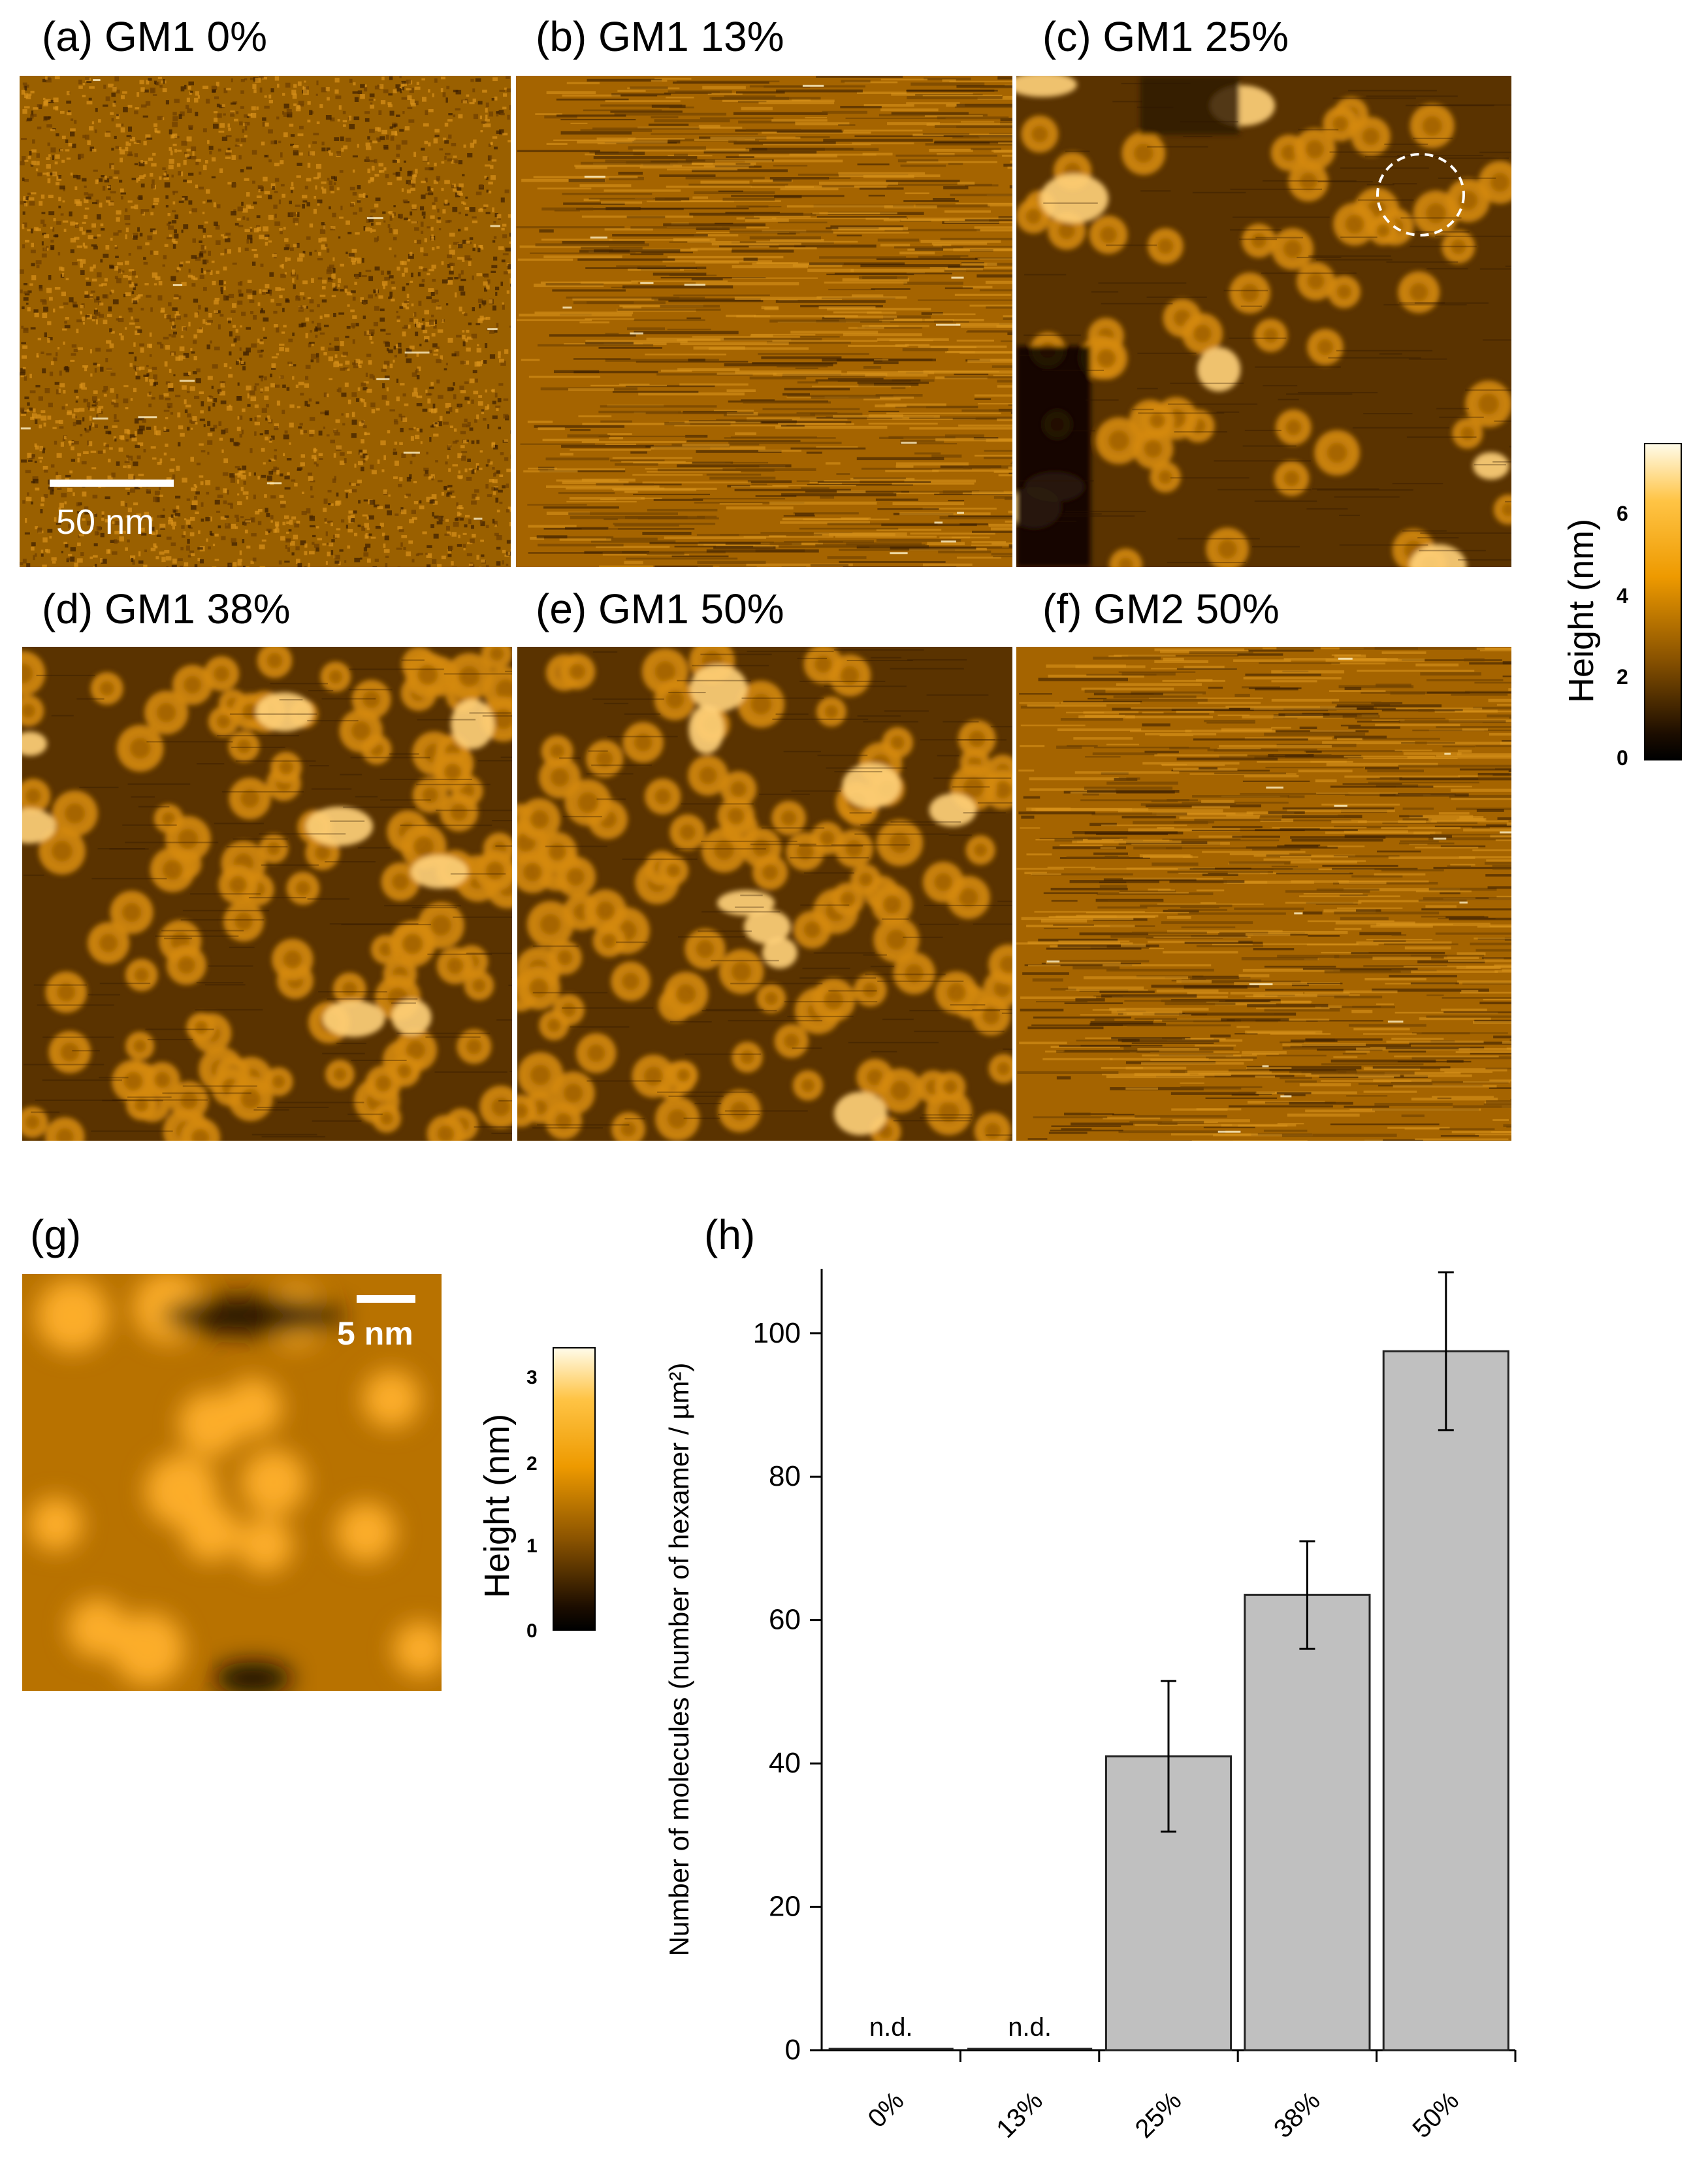 The height and width of the screenshot is (2173, 1708). I want to click on panel-g-title: (g), so click(56, 1234).